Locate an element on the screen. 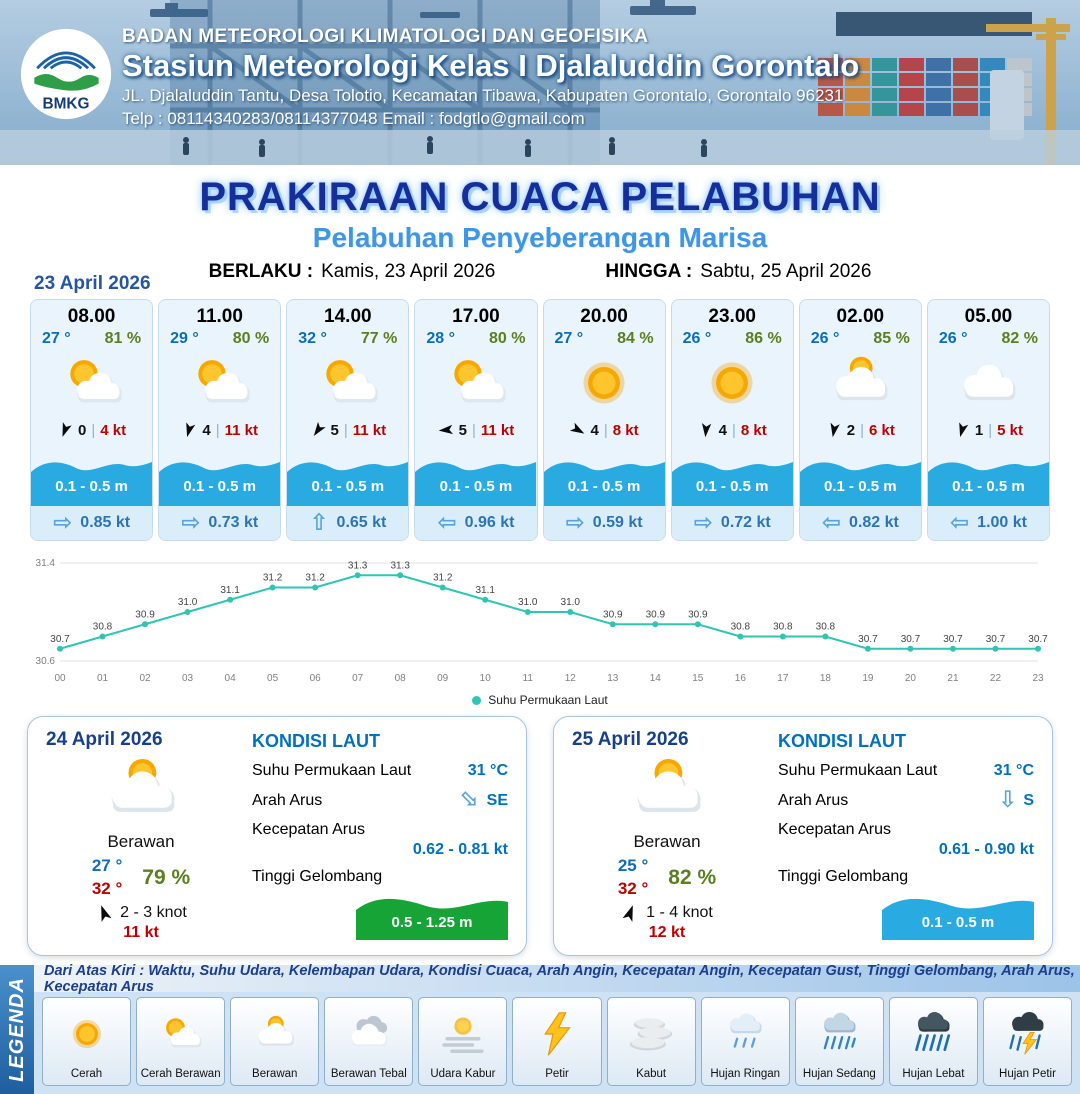 This screenshot has height=1094, width=1080. wave-height-row: Tinggi Gelombang 0.1 - 0.5 m is located at coordinates (906, 904).